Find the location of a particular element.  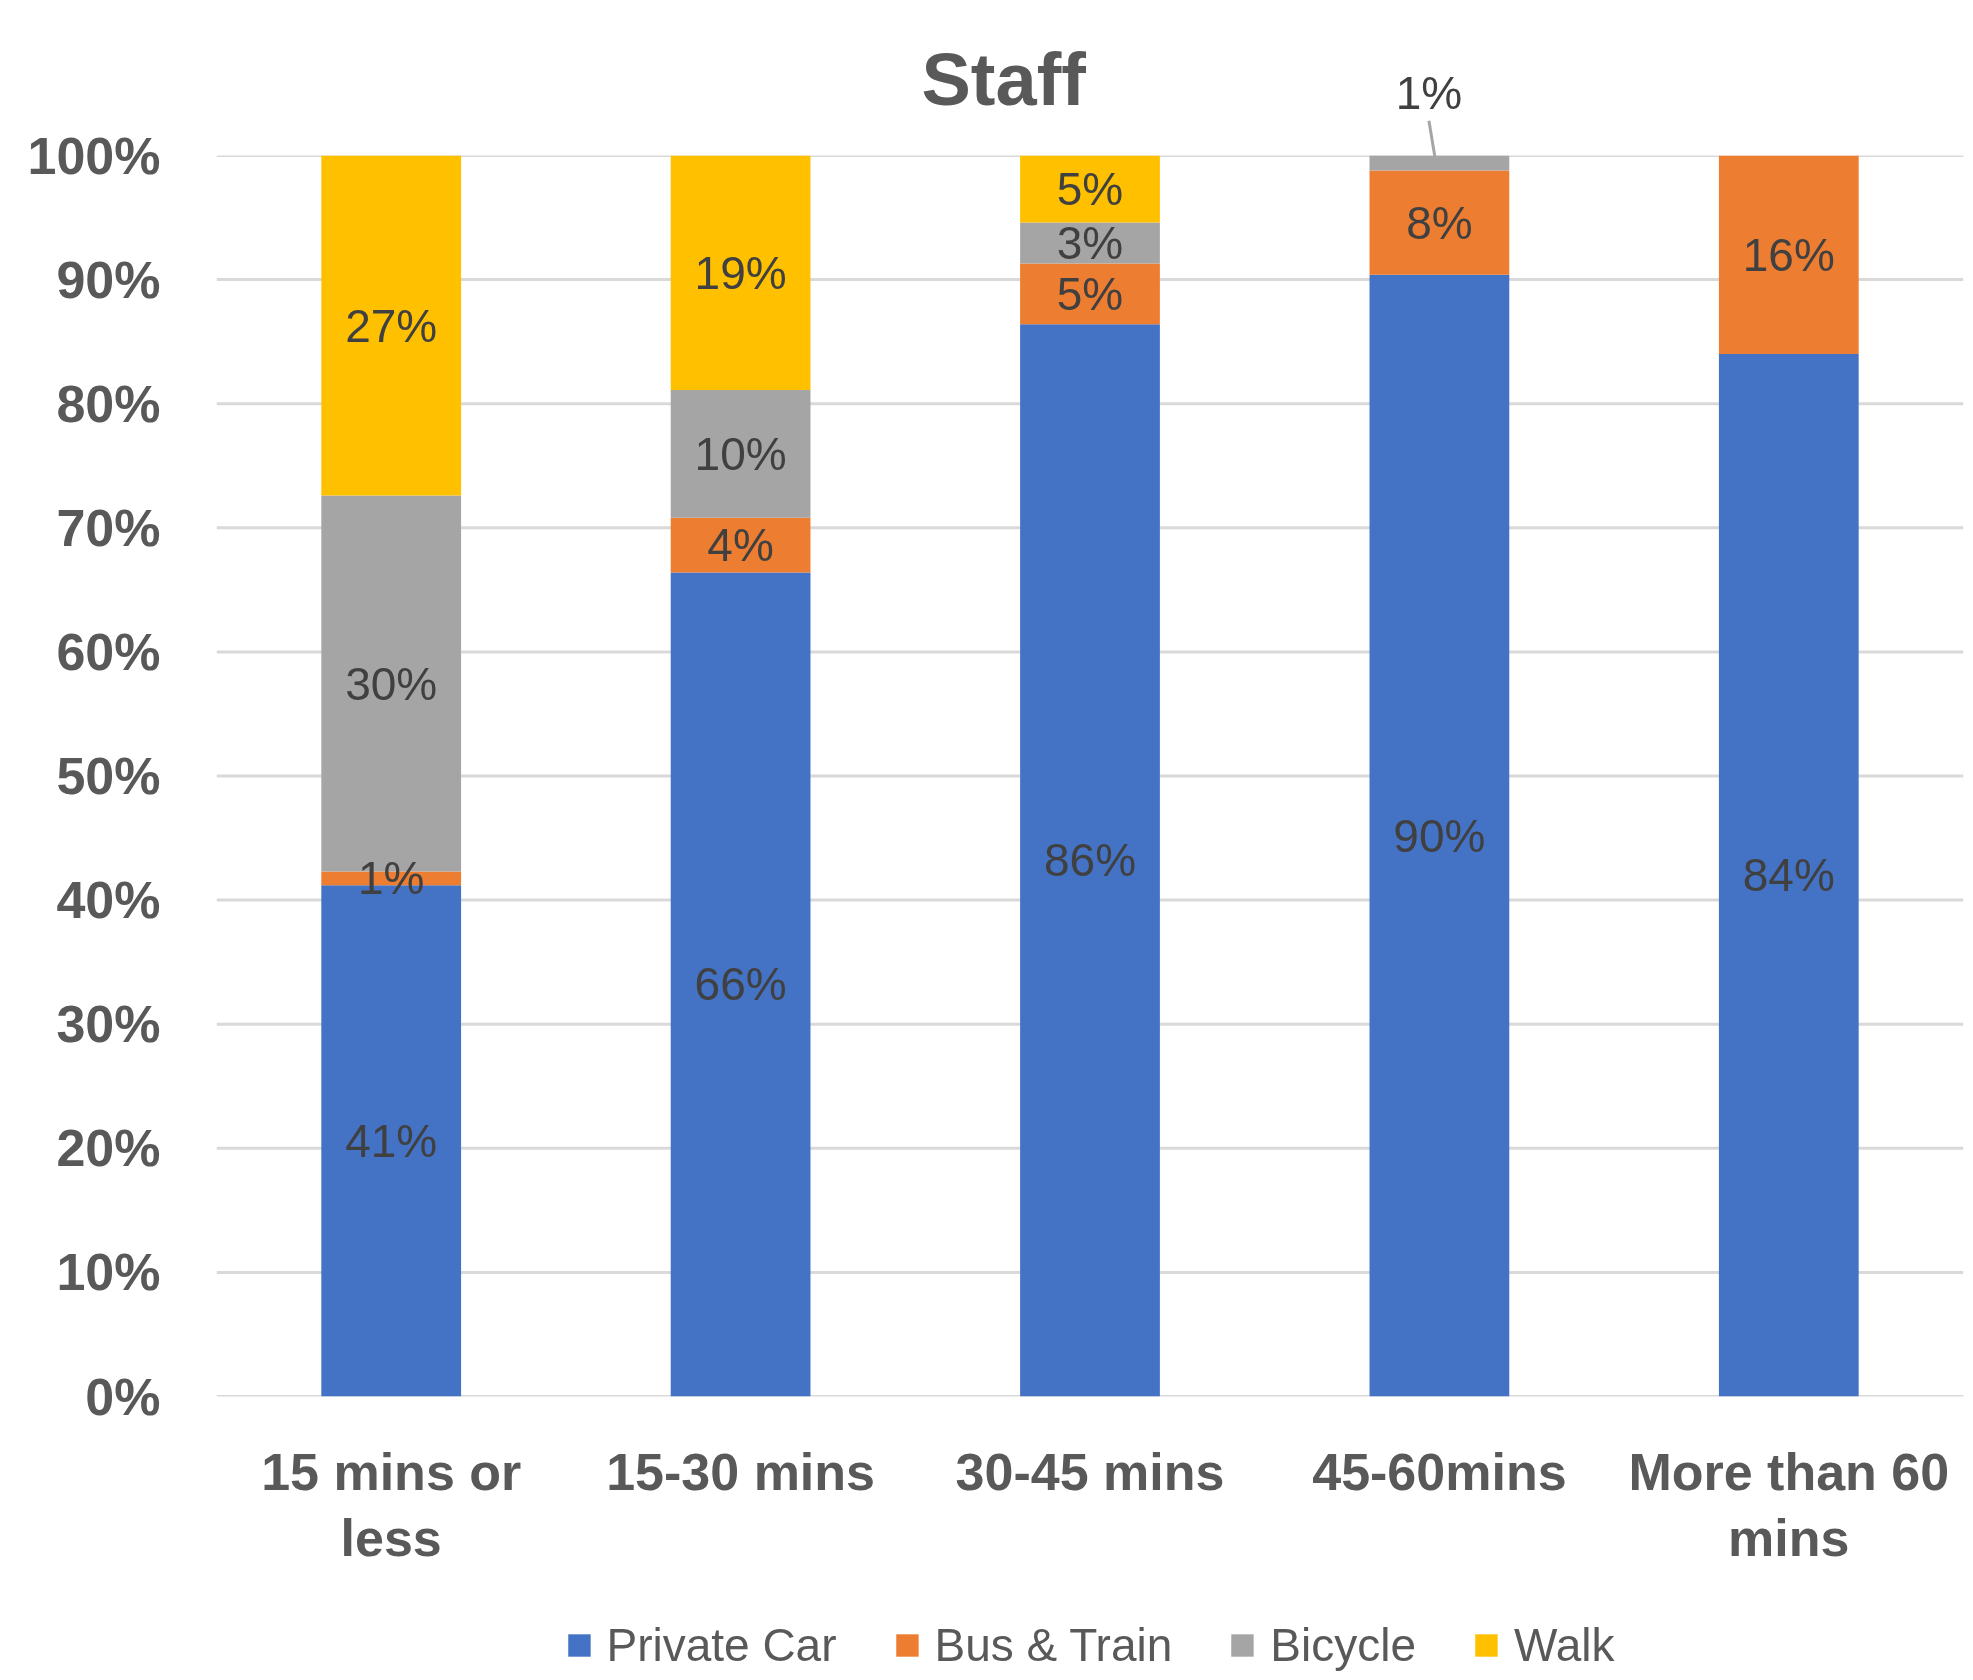

y-tick-label: 10% is located at coordinates (108, 1272).